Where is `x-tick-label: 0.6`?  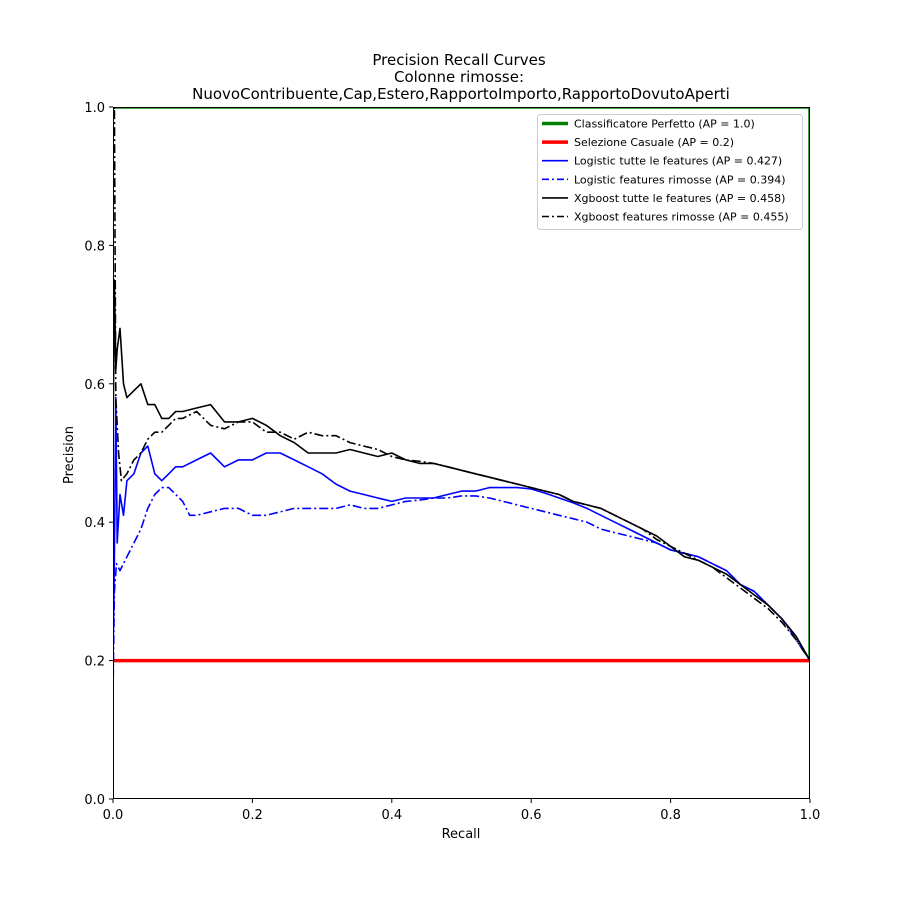 x-tick-label: 0.6 is located at coordinates (531, 815).